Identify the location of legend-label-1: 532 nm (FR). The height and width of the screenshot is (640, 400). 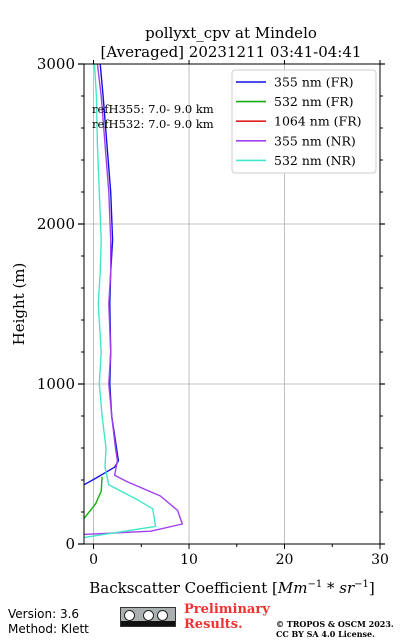
(314, 101).